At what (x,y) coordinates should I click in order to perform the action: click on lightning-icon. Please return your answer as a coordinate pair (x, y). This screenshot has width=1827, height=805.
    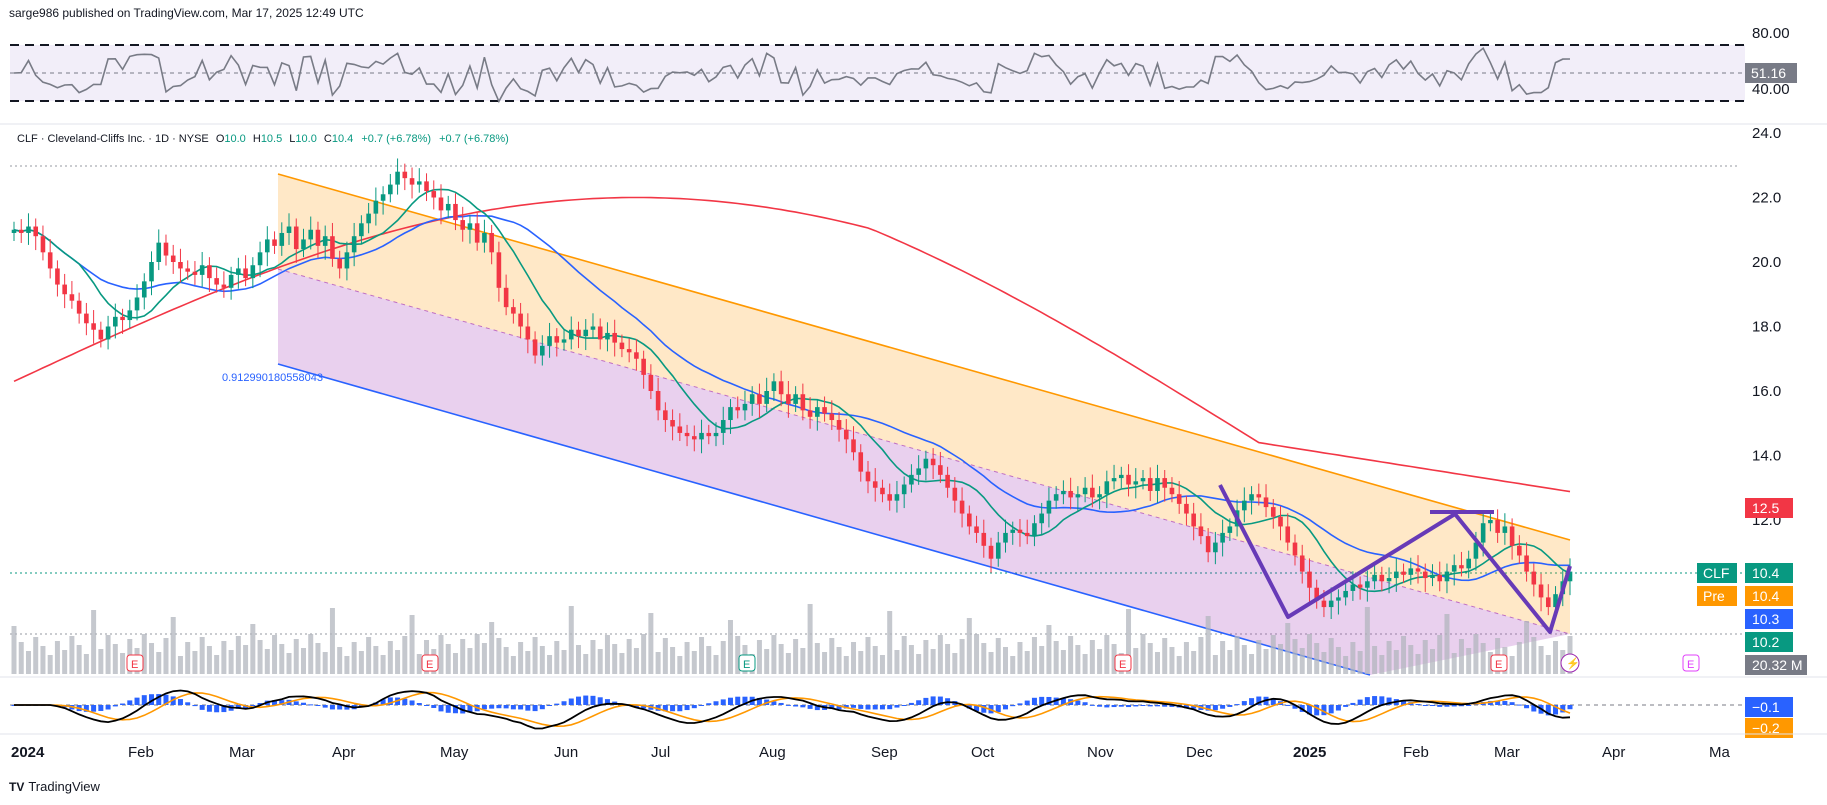
    Looking at the image, I should click on (1570, 663).